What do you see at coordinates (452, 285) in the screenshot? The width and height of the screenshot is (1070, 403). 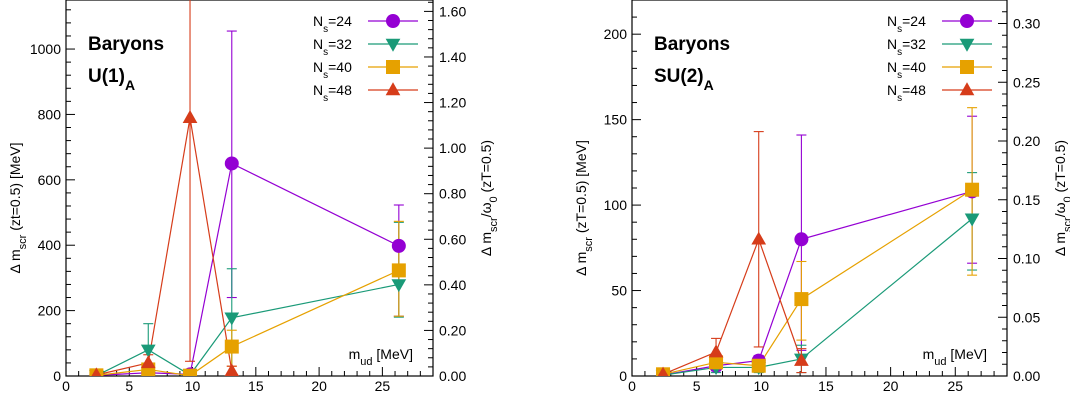 I see `y2-tick-label: 0.40` at bounding box center [452, 285].